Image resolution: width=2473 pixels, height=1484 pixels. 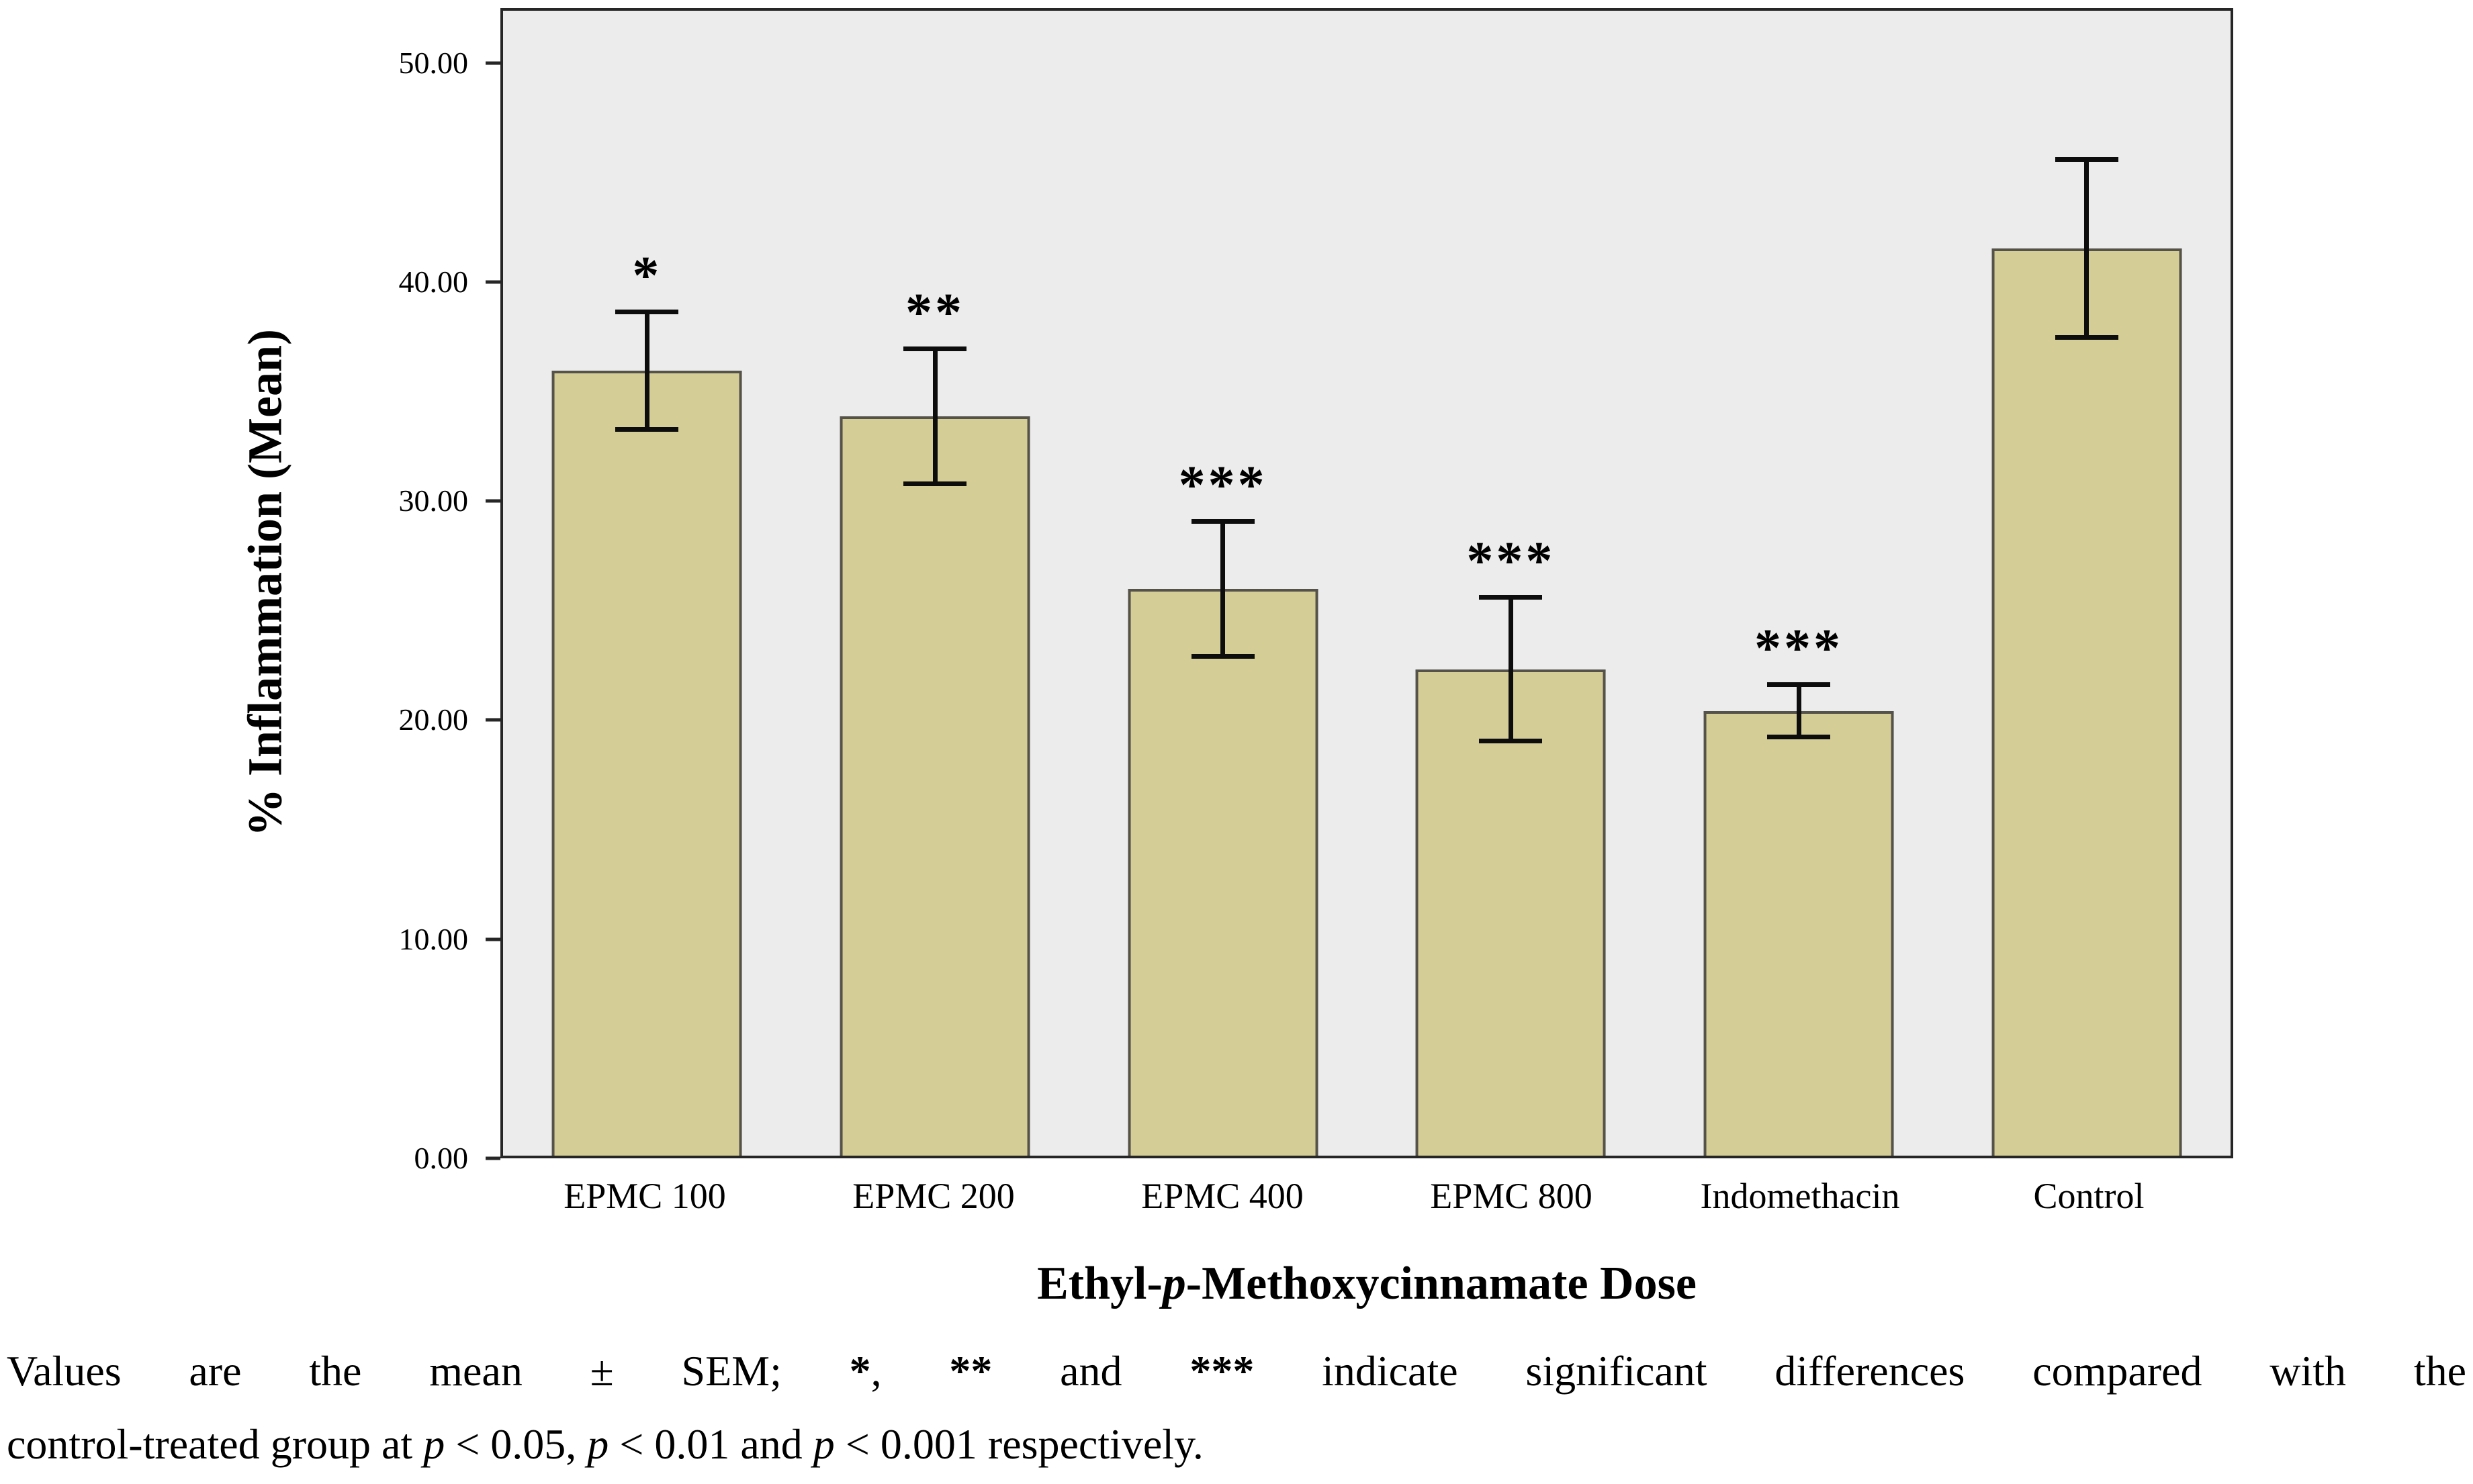 What do you see at coordinates (1799, 649) in the screenshot?
I see `significance-marker-indomethacin: ***` at bounding box center [1799, 649].